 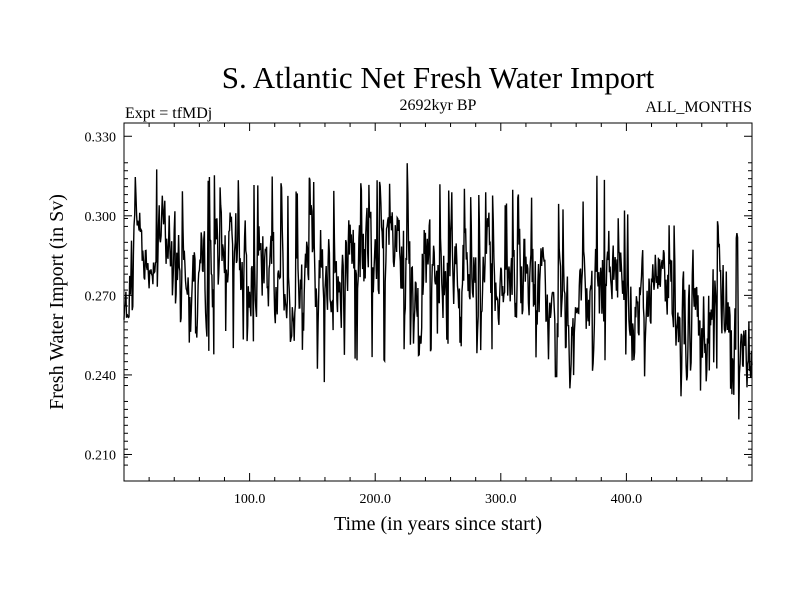 What do you see at coordinates (627, 499) in the screenshot?
I see `x-tick-label: 400.0` at bounding box center [627, 499].